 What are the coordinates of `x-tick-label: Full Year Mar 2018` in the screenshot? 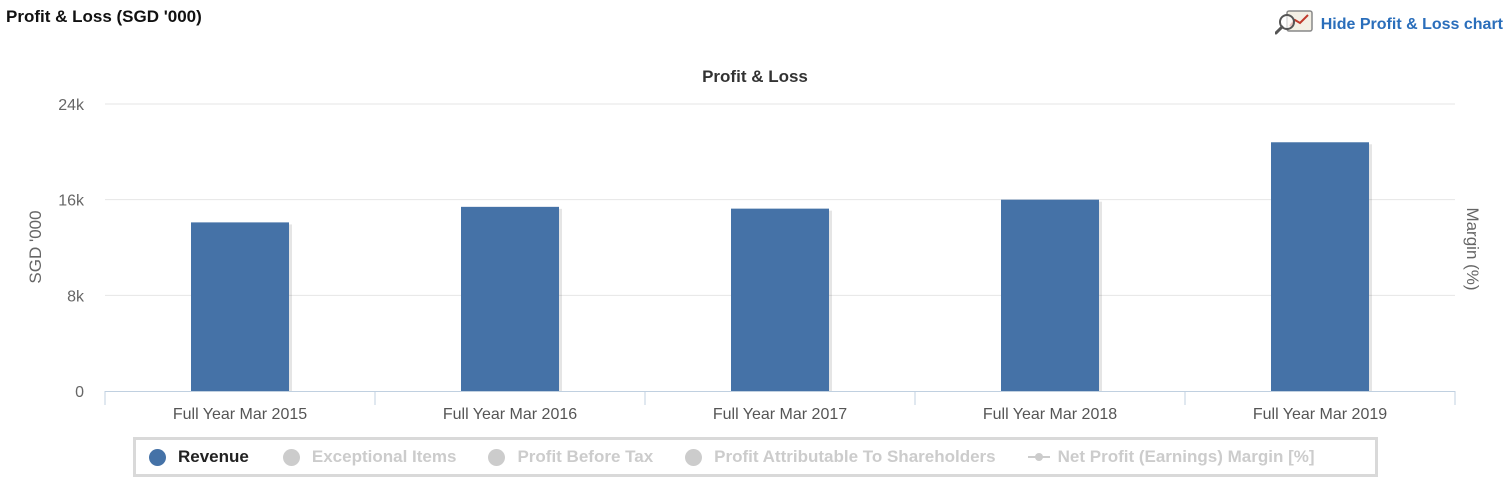 It's located at (1050, 414).